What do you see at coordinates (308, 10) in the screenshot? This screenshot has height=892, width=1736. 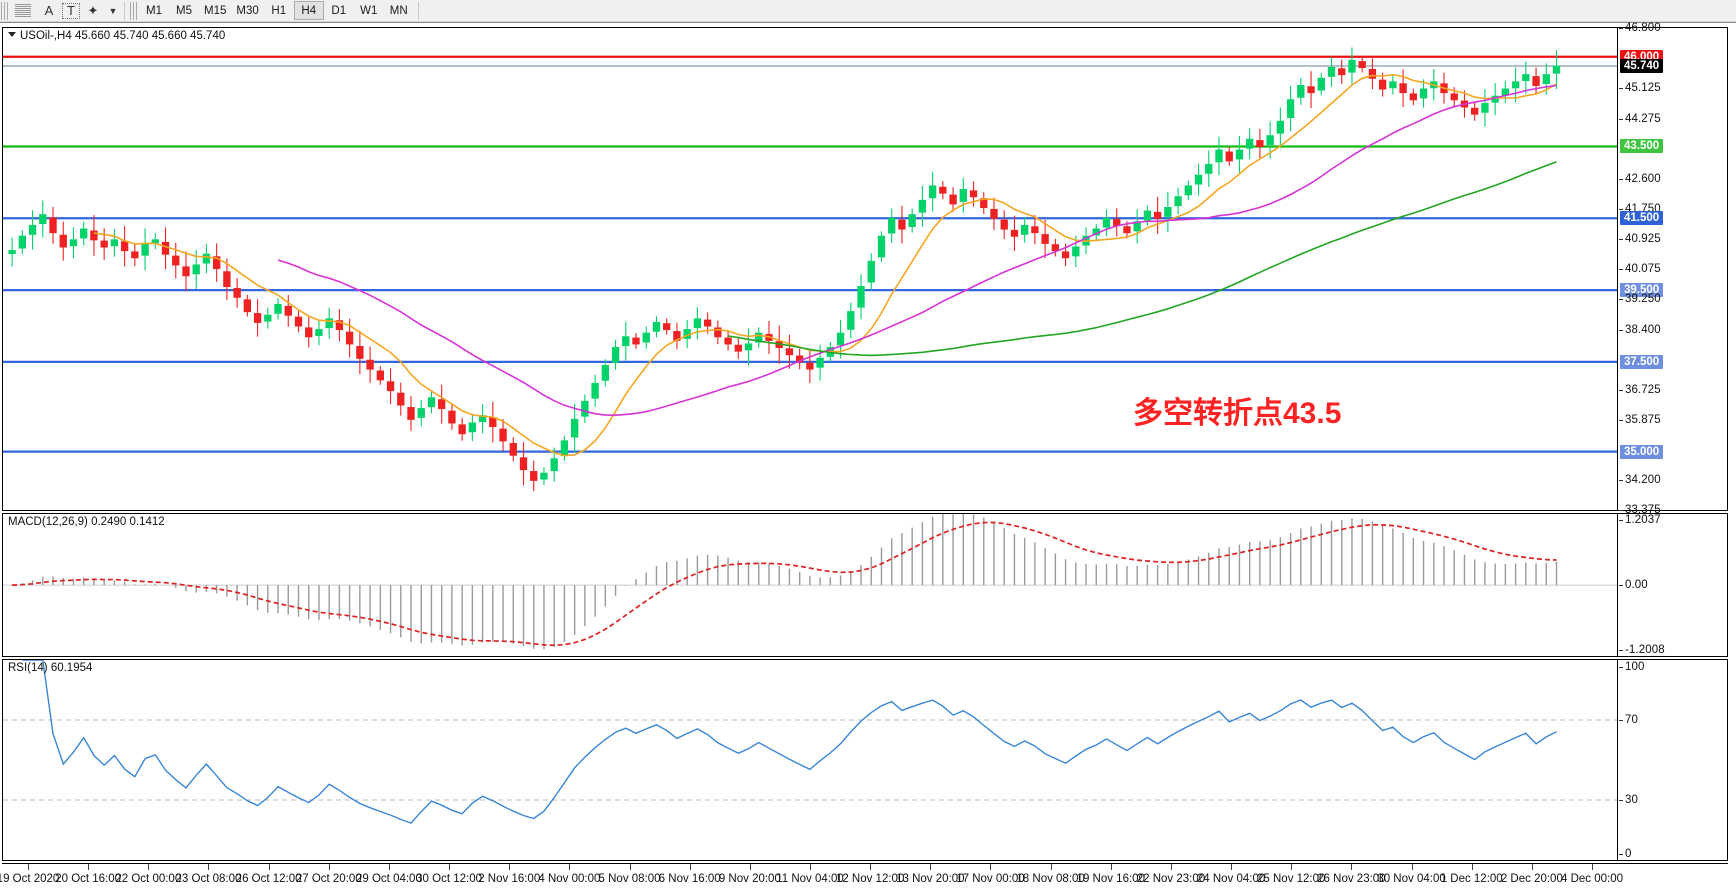 I see `timeframe-h4: H4` at bounding box center [308, 10].